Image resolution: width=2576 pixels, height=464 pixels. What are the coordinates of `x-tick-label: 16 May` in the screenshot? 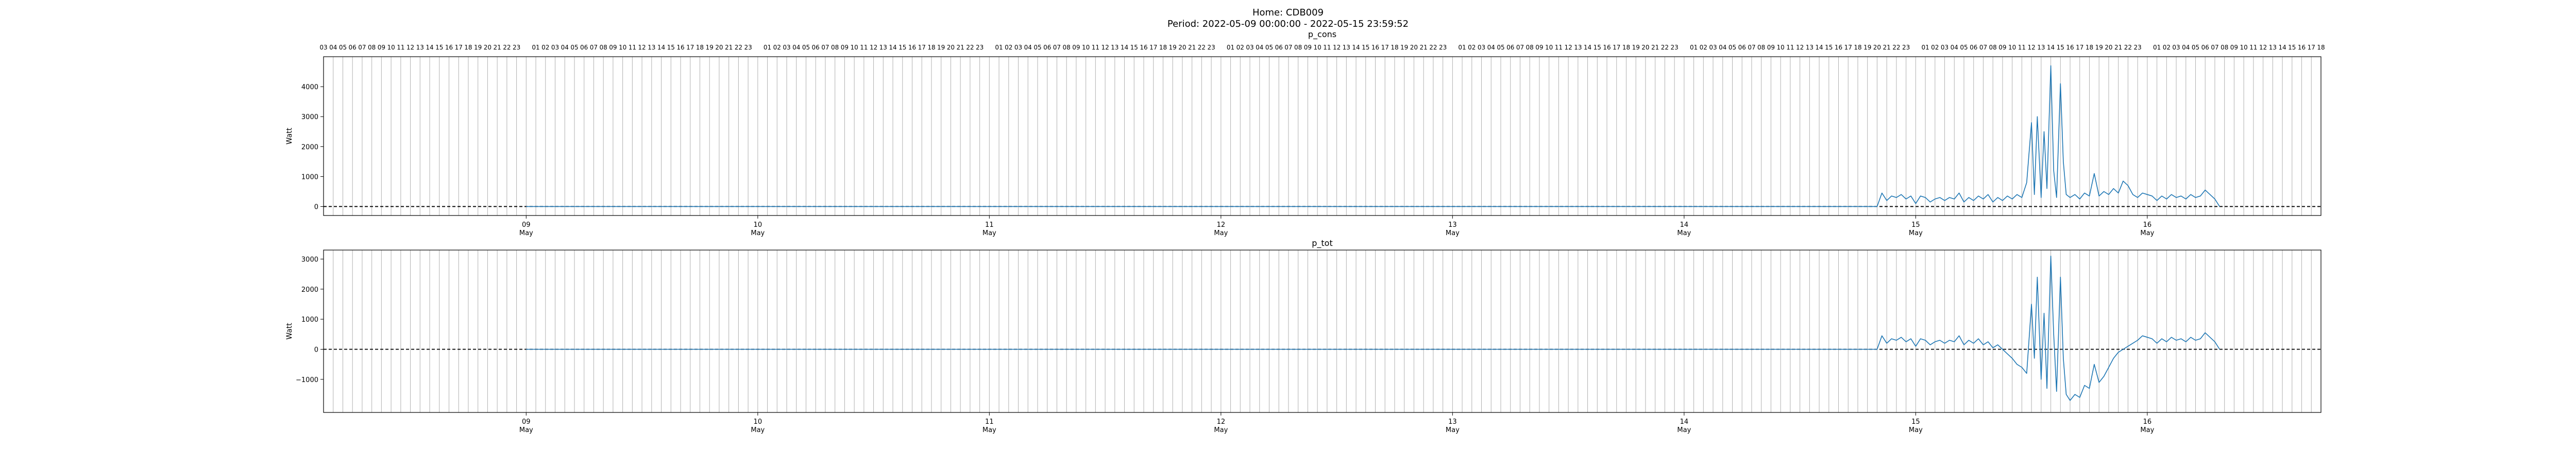 It's located at (2147, 229).